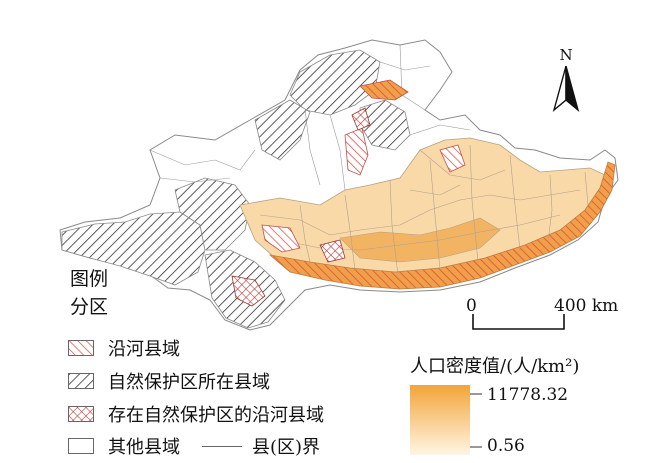 This screenshot has height=463, width=650. What do you see at coordinates (495, 366) in the screenshot?
I see `density-legend-title: 人口密度值/(人/km²)` at bounding box center [495, 366].